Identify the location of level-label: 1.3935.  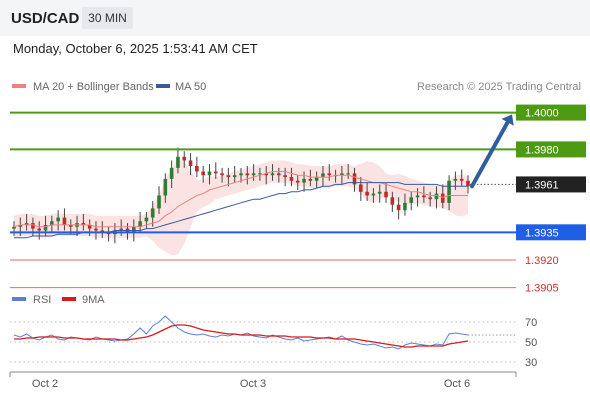
(542, 233).